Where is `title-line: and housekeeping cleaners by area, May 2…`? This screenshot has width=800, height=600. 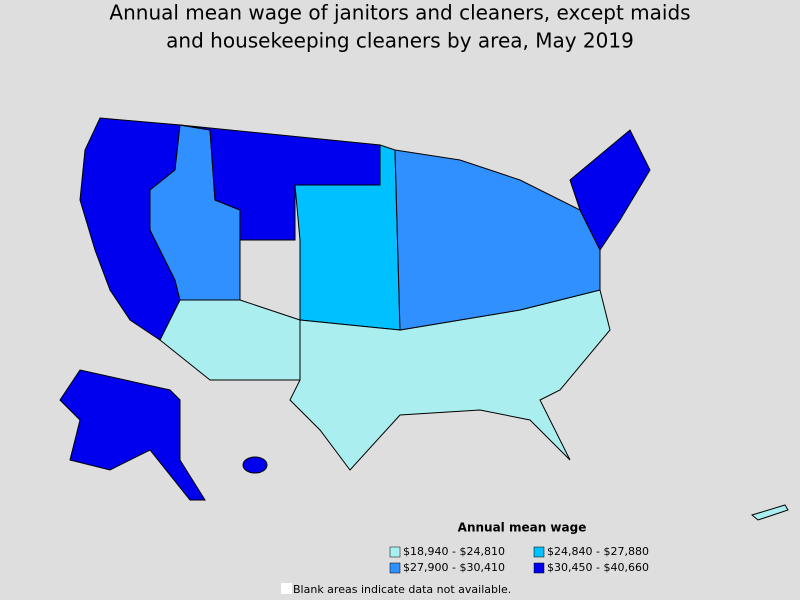 title-line: and housekeeping cleaners by area, May 2… is located at coordinates (400, 41).